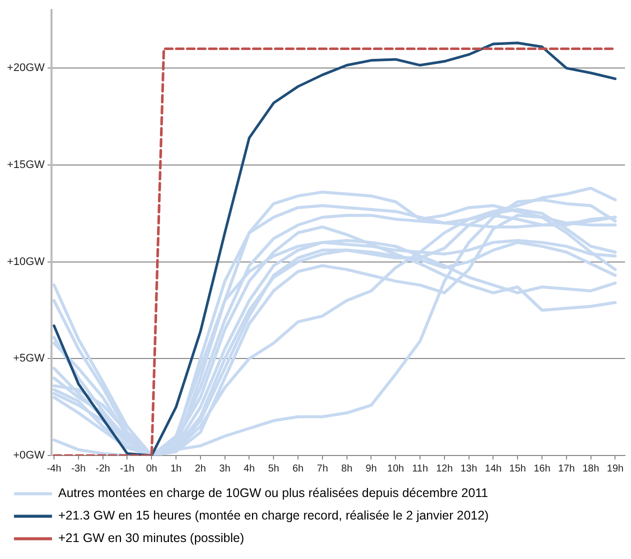  Describe the element at coordinates (420, 468) in the screenshot. I see `x-tick-label: 11h` at that location.